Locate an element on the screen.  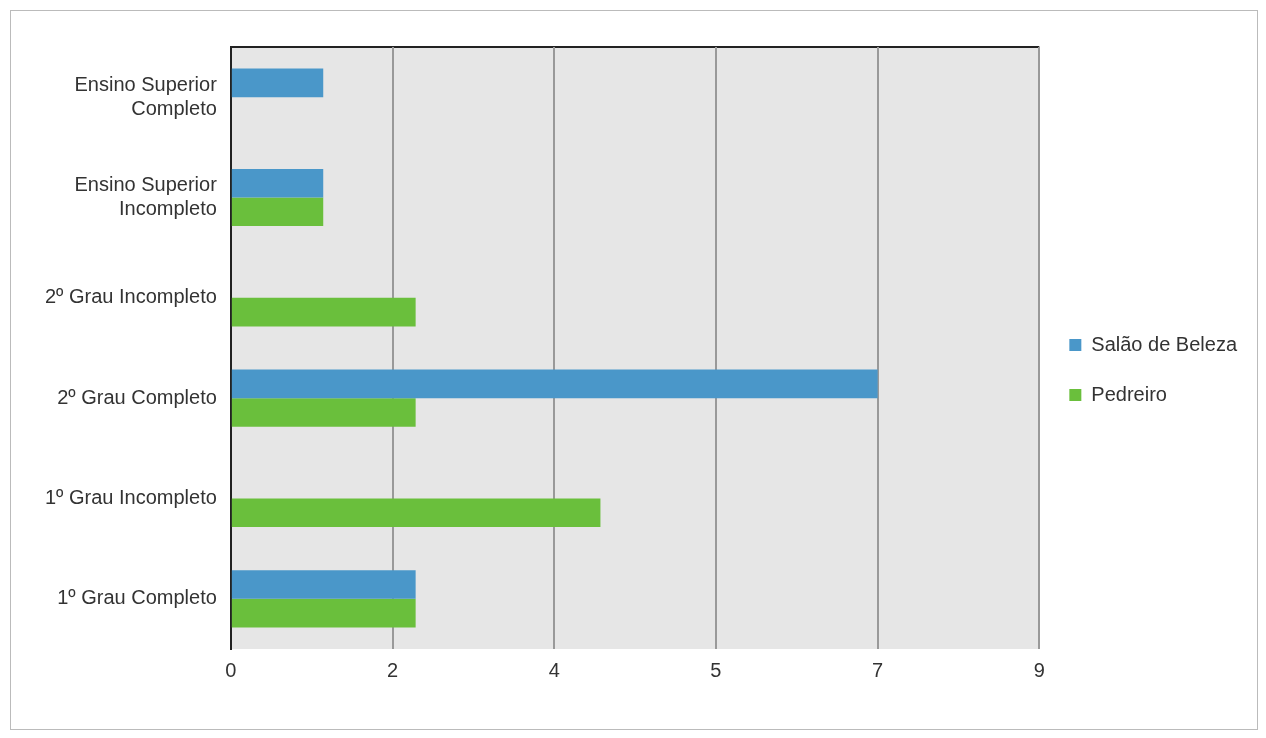
legend-label: Salão de Beleza is located at coordinates (1164, 343).